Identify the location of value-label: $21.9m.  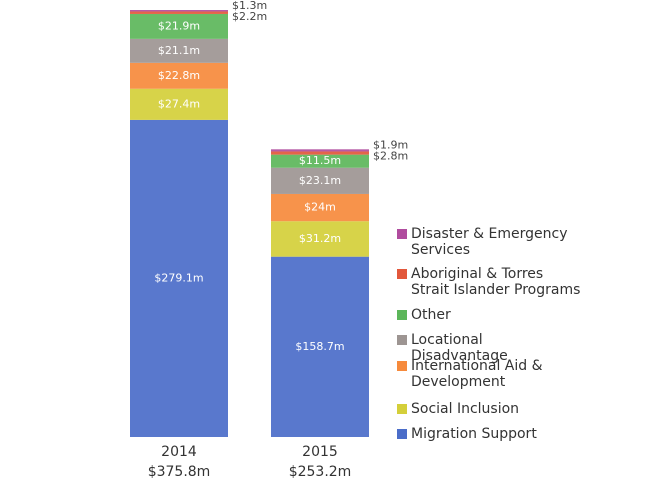
(179, 25).